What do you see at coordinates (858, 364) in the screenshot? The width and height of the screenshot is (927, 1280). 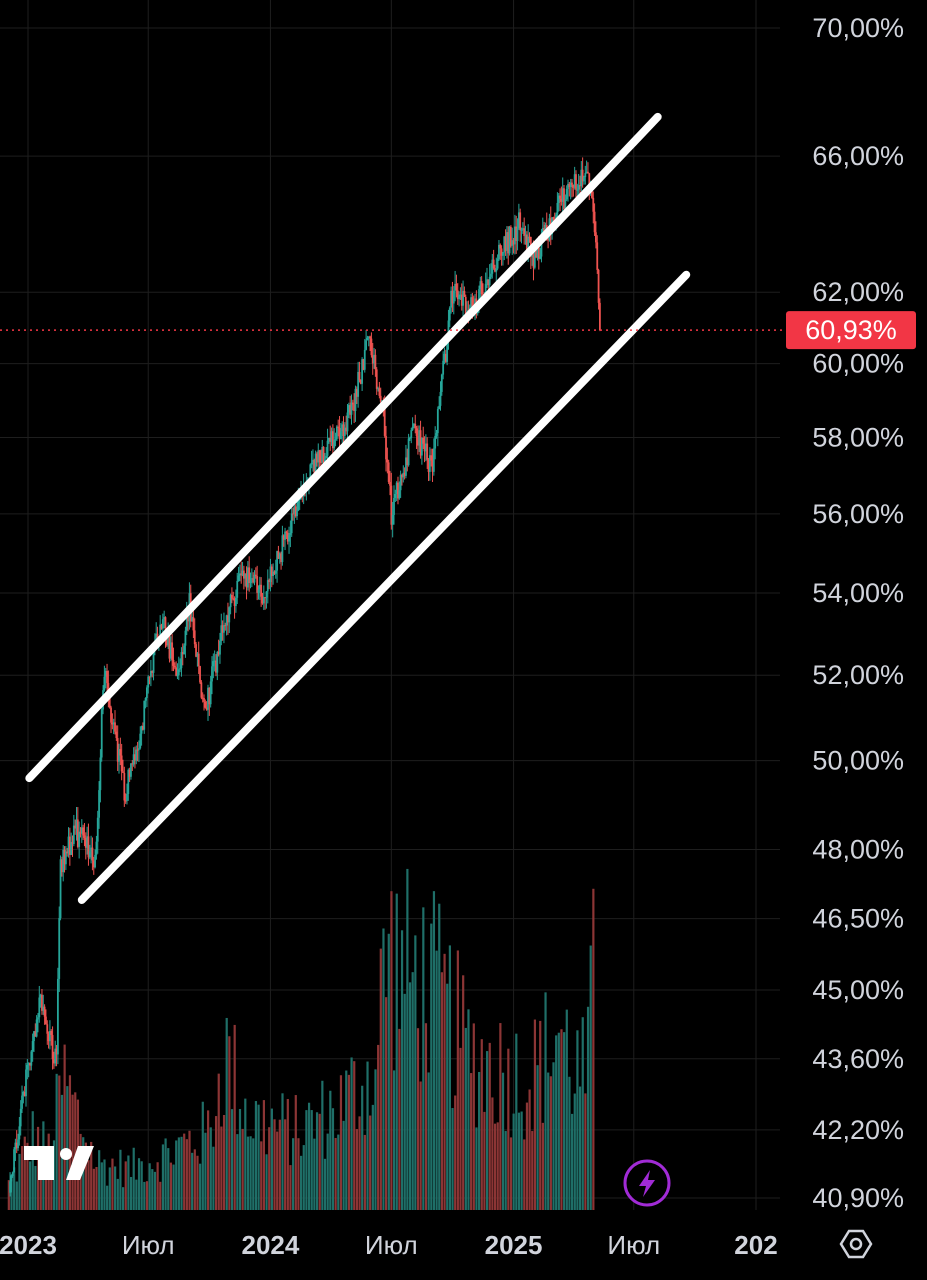 I see `y-tick-label: 60,00%` at bounding box center [858, 364].